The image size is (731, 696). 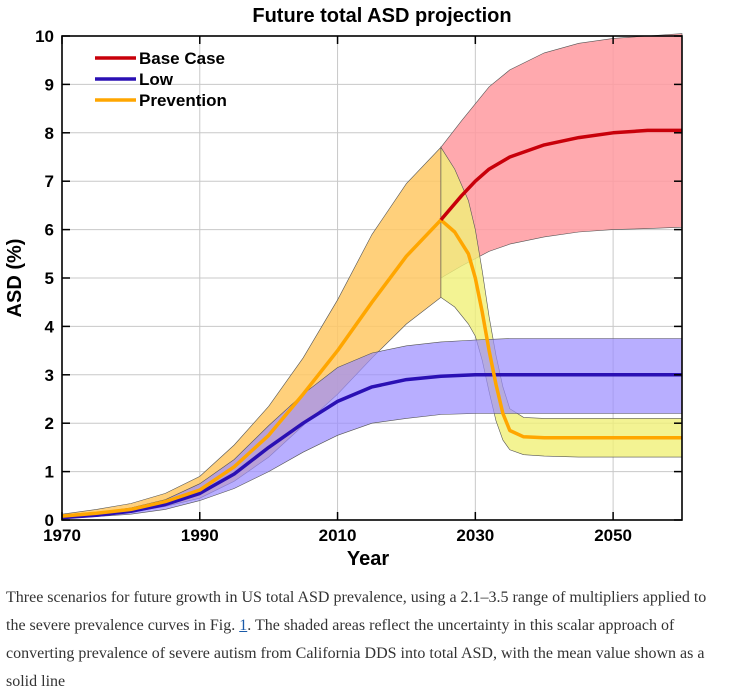 I want to click on y-tick-label-2: 2, so click(x=49, y=423).